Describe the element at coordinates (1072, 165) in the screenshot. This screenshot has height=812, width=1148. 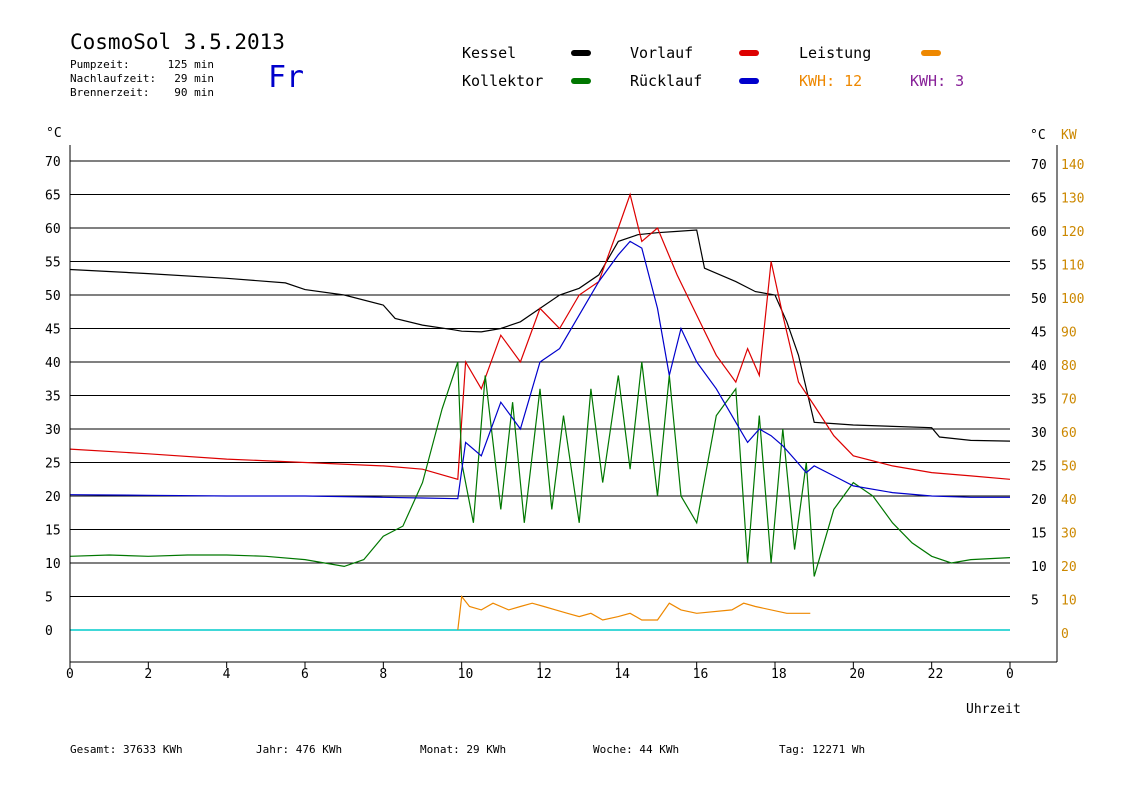
I see `y-right2-tick-label: 140` at that location.